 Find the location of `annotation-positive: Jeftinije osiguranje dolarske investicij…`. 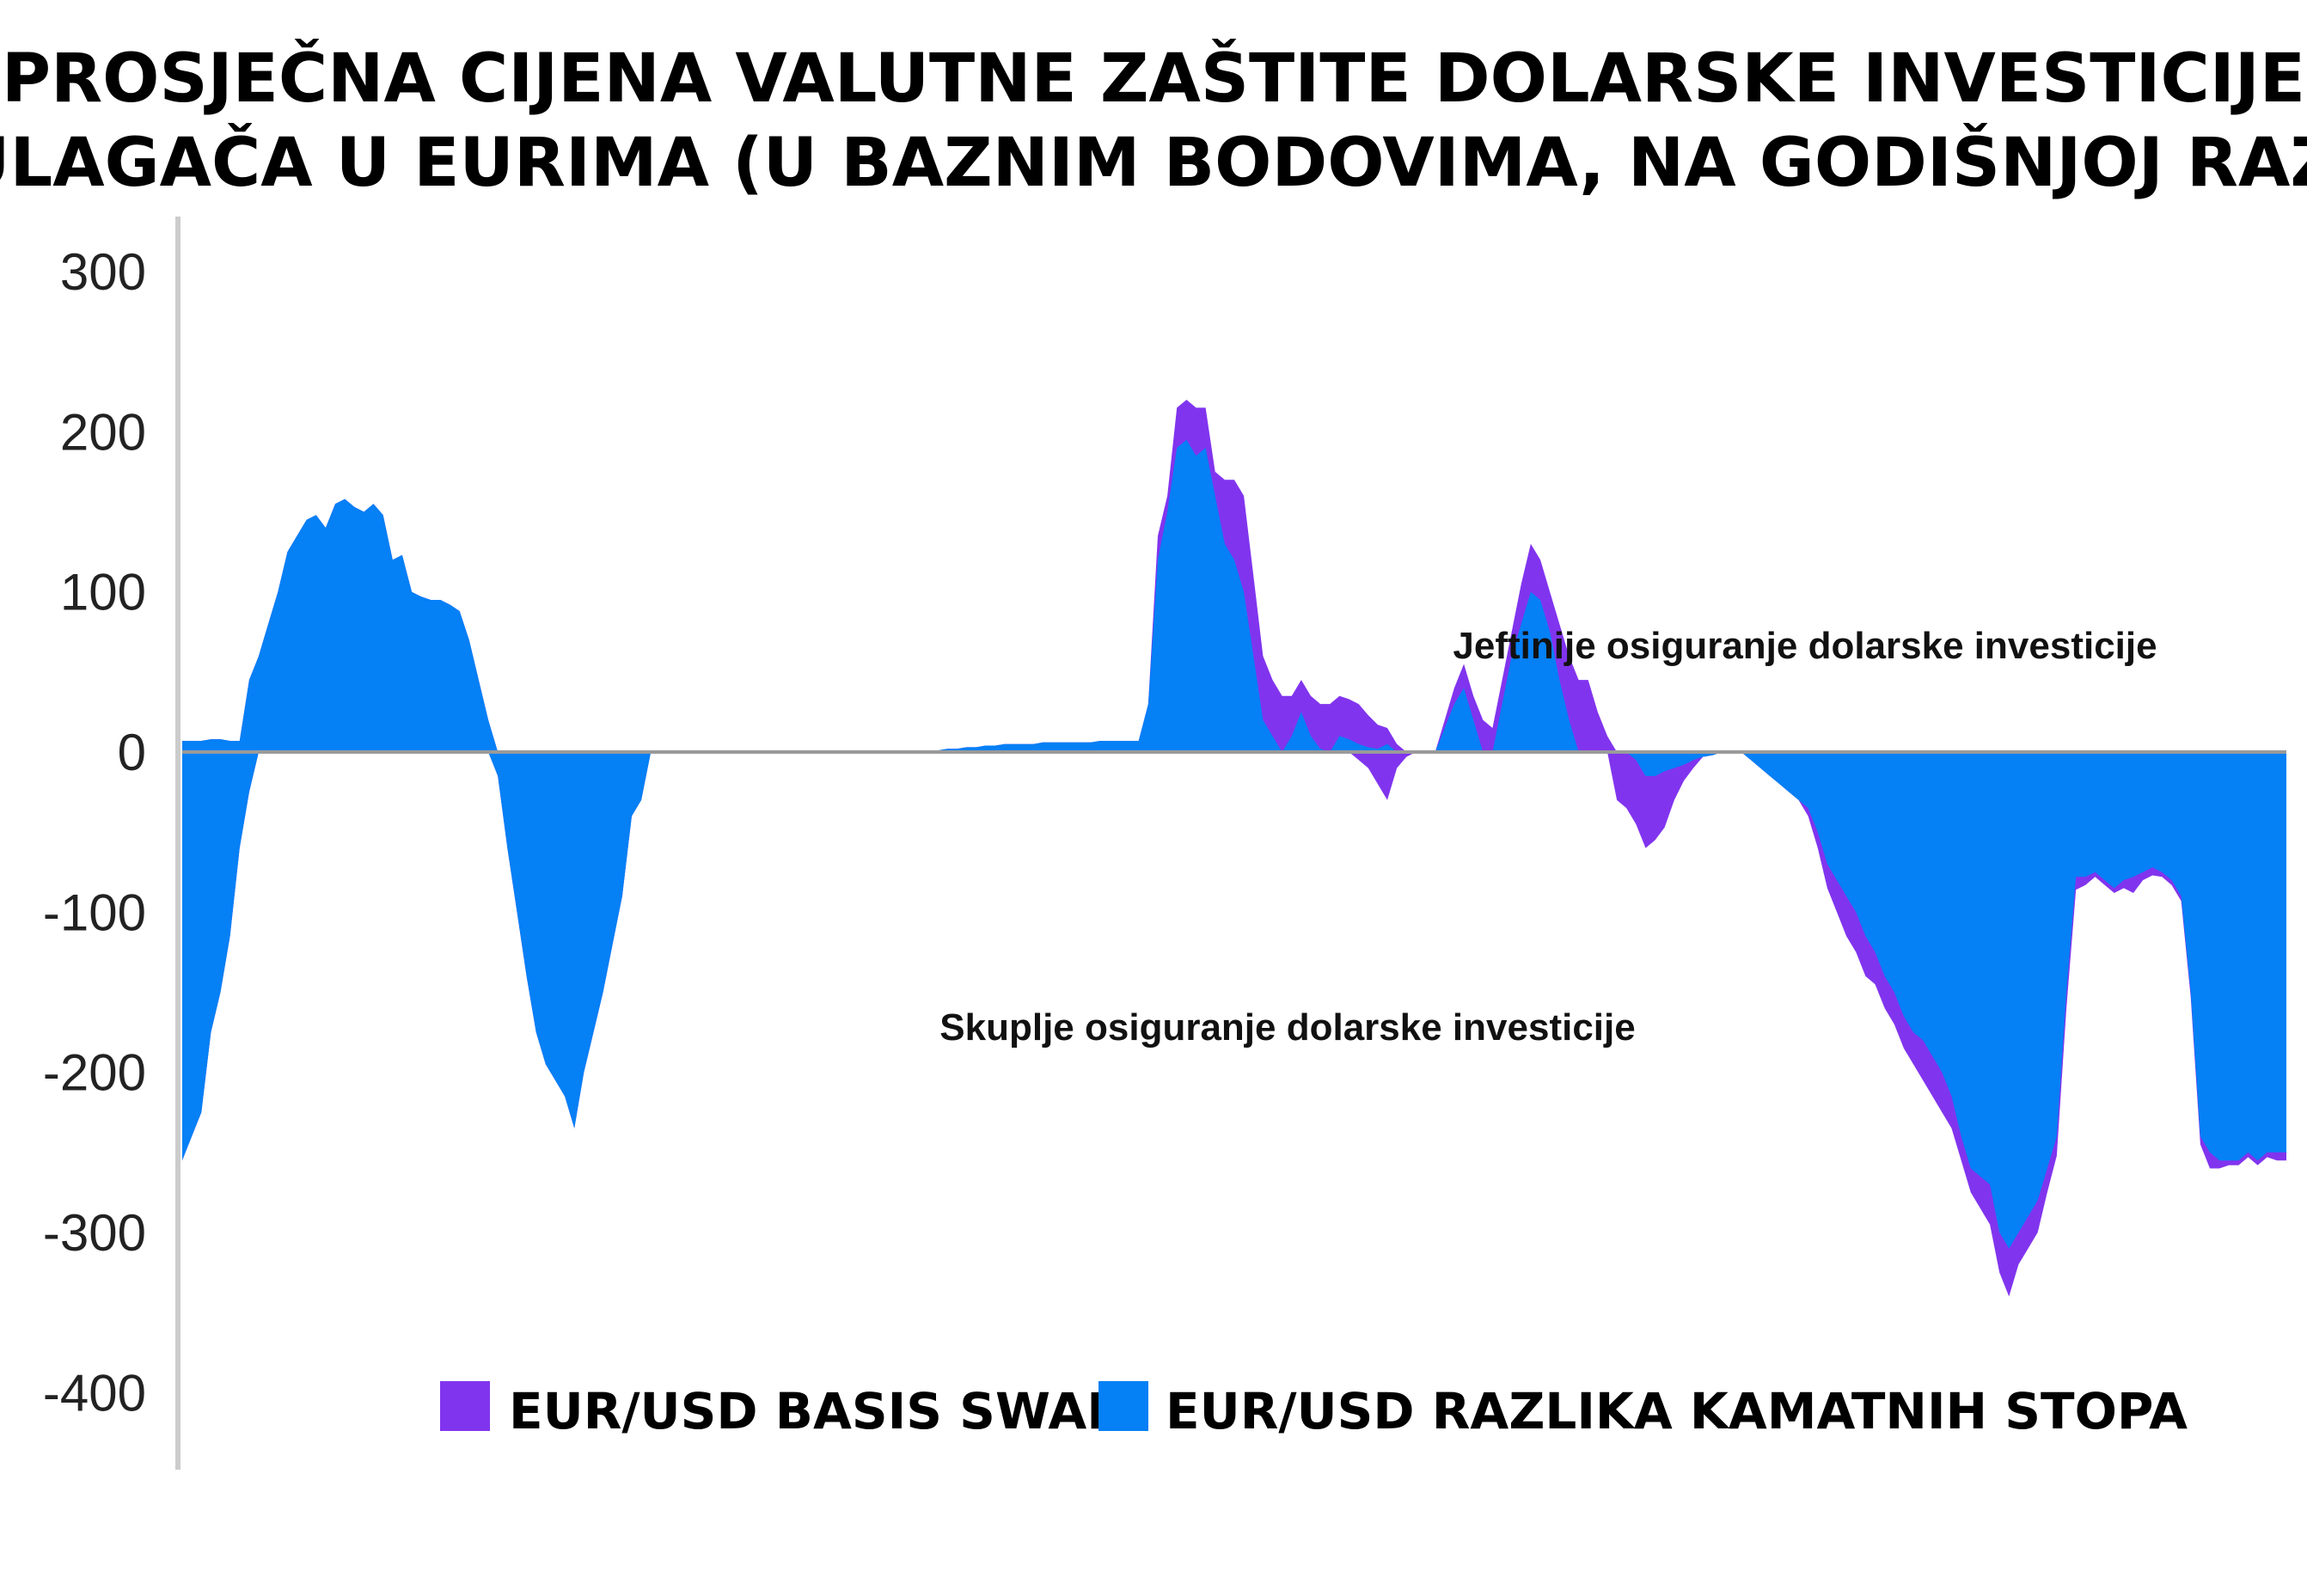

annotation-positive: Jeftinije osiguranje dolarske investicij… is located at coordinates (1805, 646).